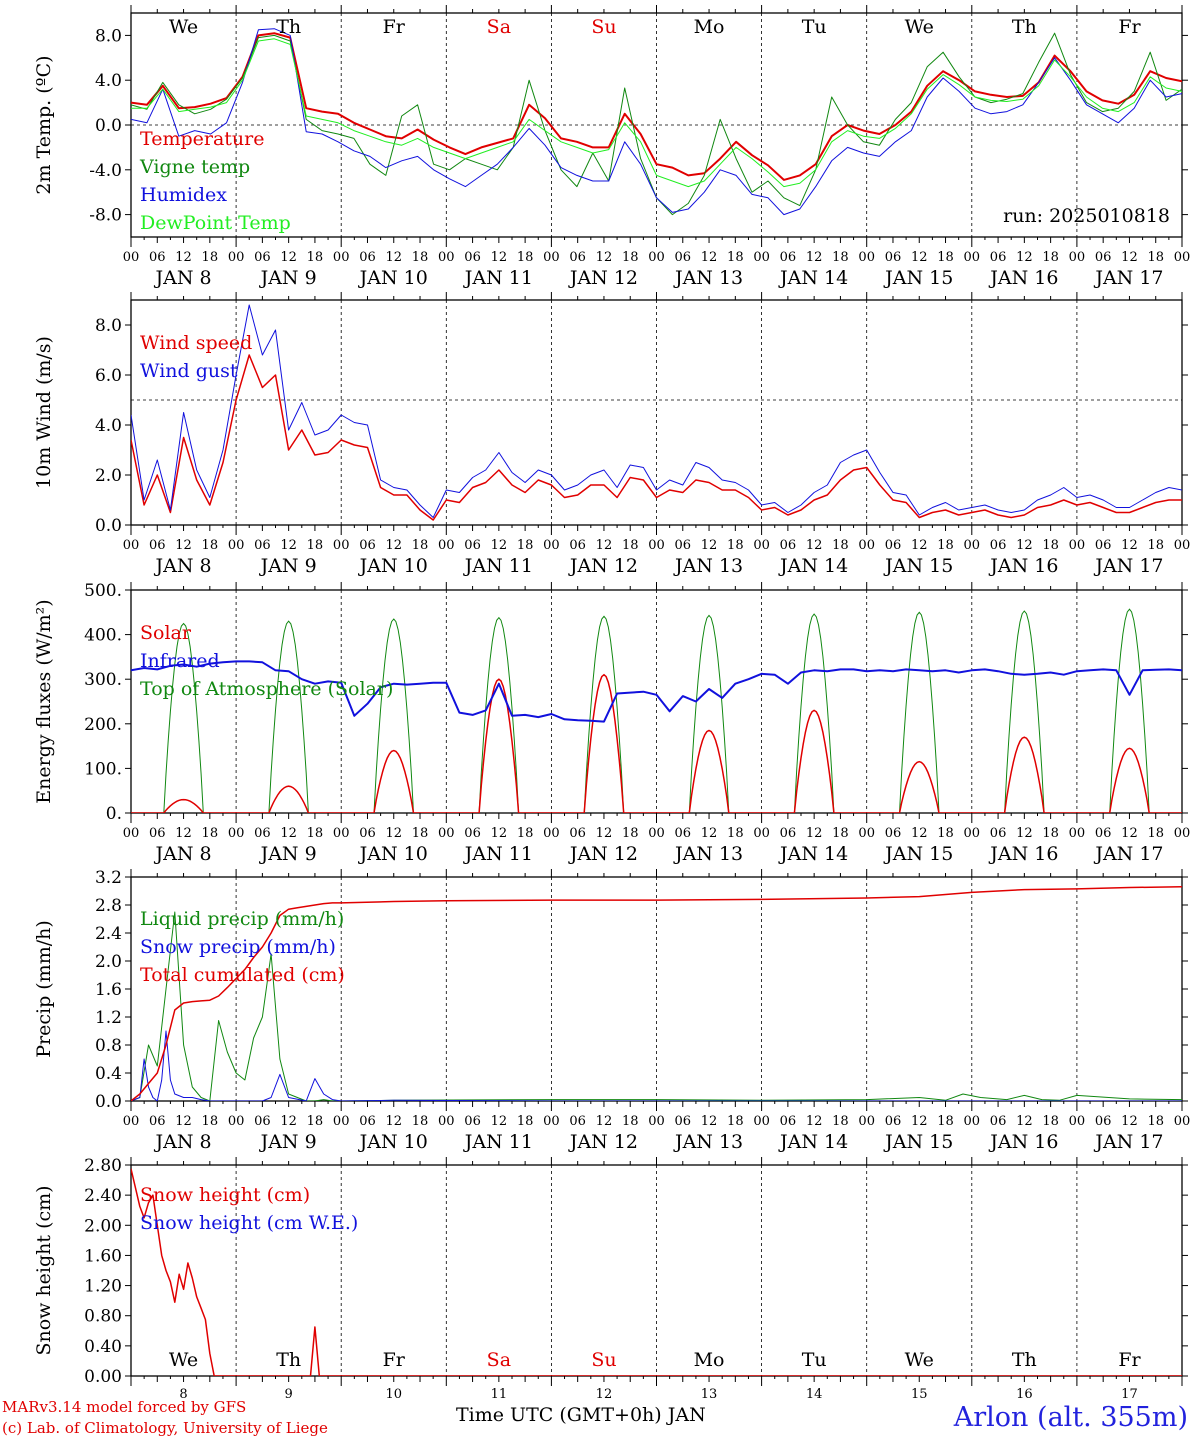 Image resolution: width=1194 pixels, height=1440 pixels. I want to click on legend-item: Solar, so click(166, 633).